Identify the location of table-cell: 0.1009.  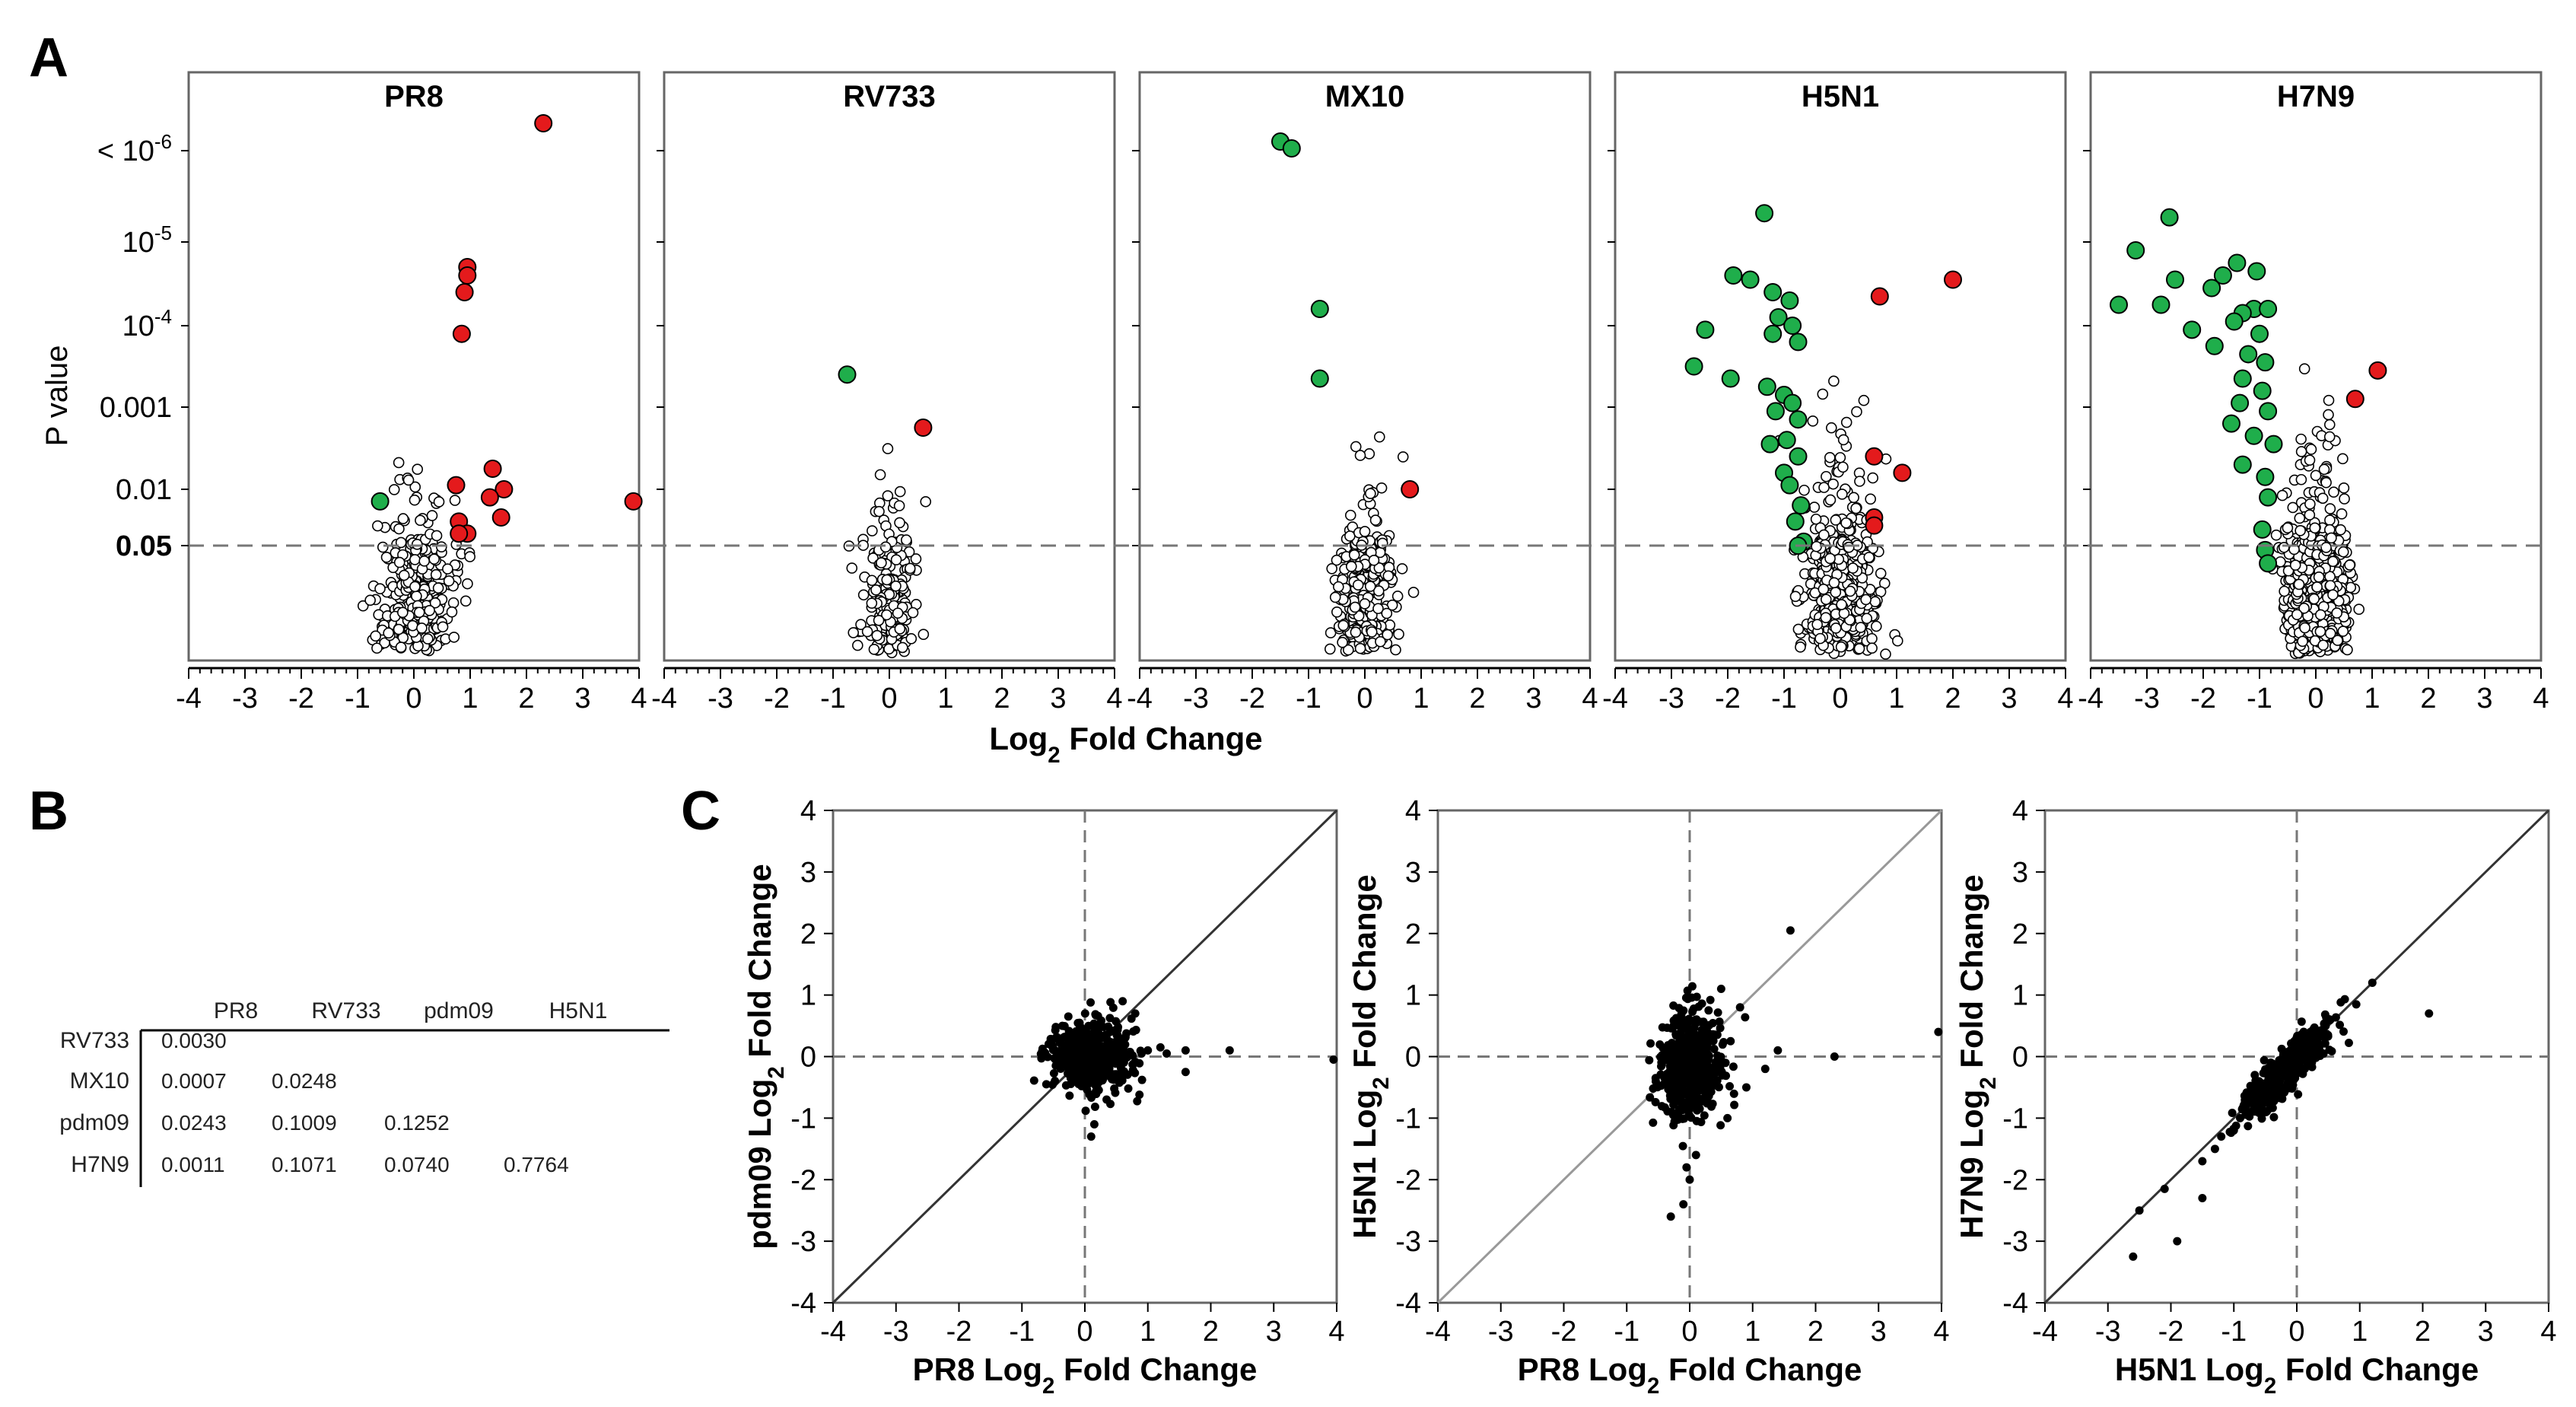
(304, 1123).